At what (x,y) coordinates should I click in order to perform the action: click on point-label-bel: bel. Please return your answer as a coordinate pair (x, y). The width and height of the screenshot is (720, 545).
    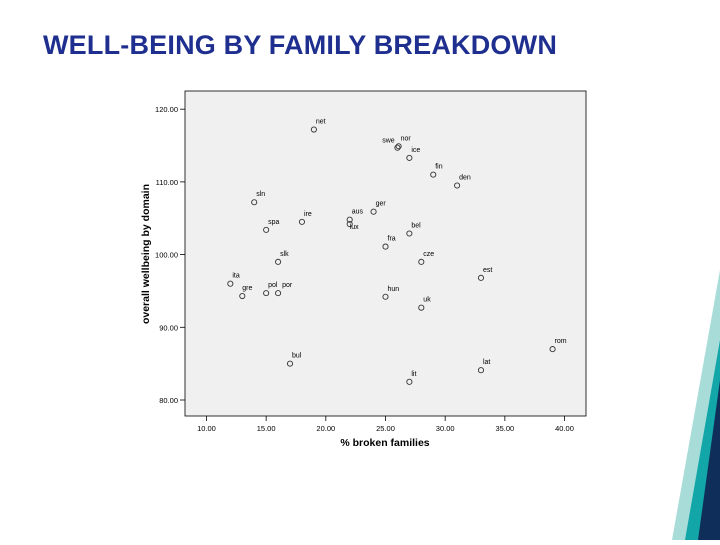
    Looking at the image, I should click on (416, 226).